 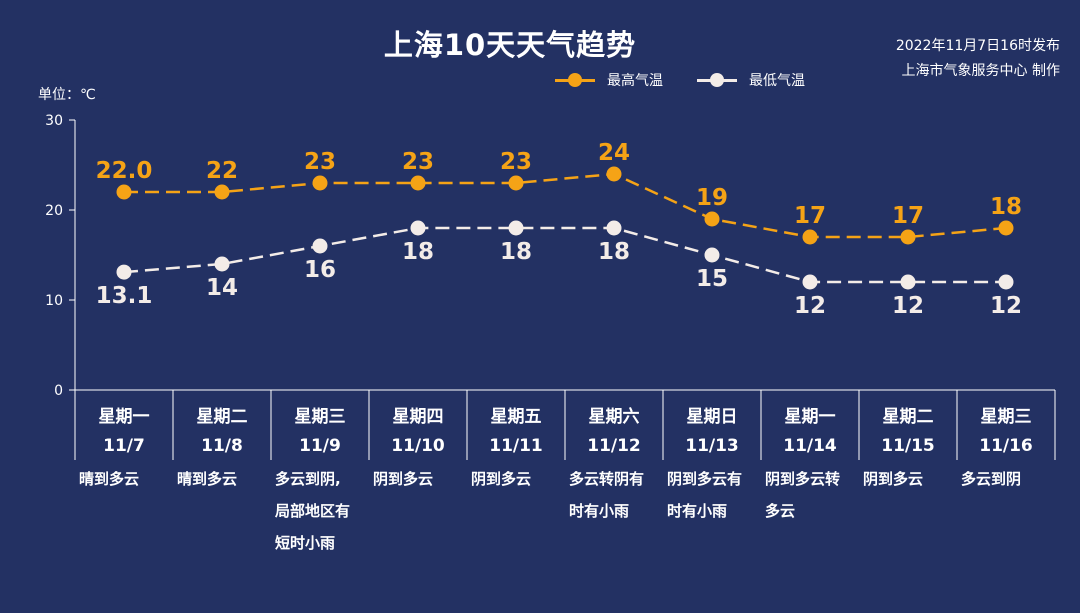 I want to click on x-weekday-label: 星期五, so click(x=516, y=417).